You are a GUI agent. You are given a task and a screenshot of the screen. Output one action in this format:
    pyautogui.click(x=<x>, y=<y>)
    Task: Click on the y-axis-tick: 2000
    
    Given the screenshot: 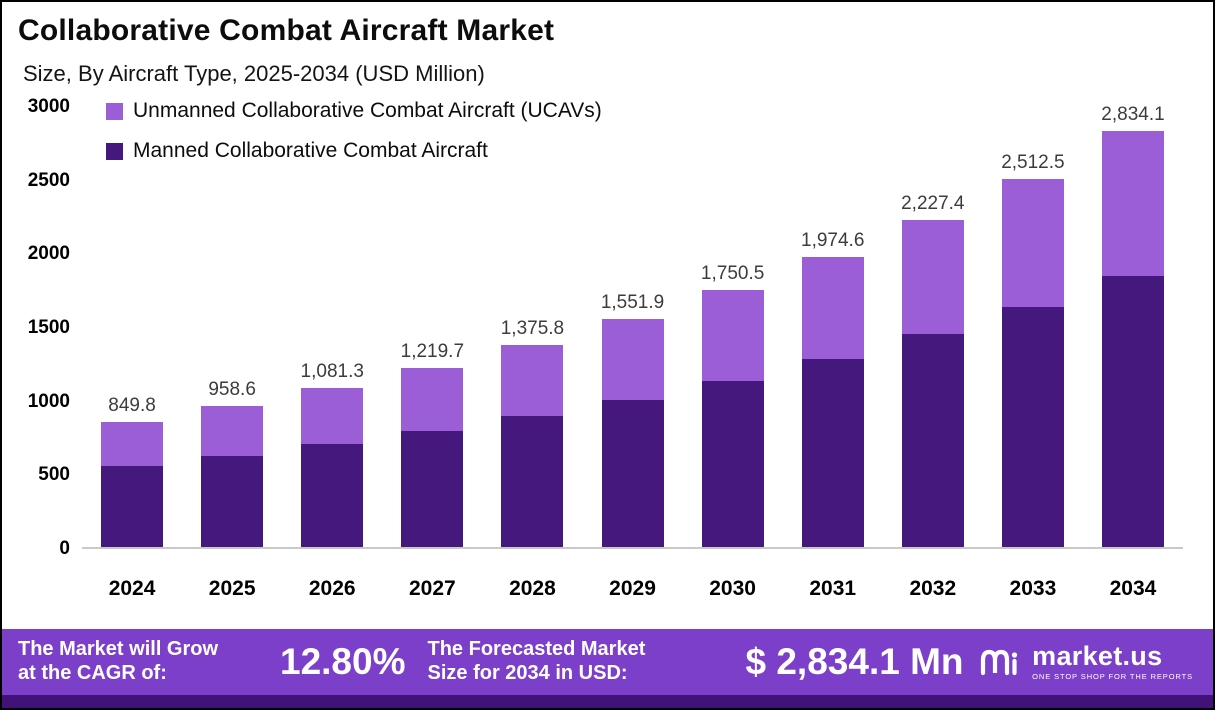 What is the action you would take?
    pyautogui.click(x=48, y=254)
    